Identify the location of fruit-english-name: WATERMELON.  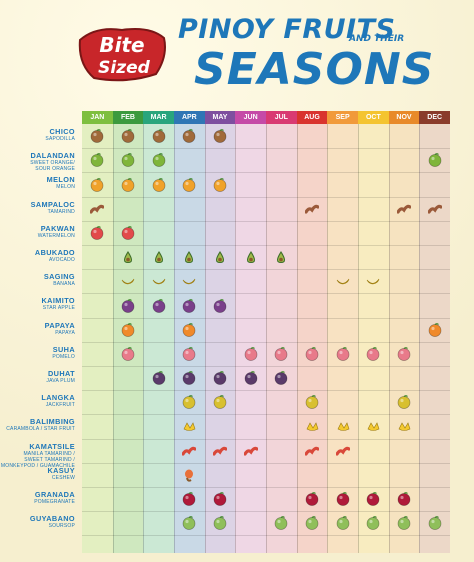
(56, 235).